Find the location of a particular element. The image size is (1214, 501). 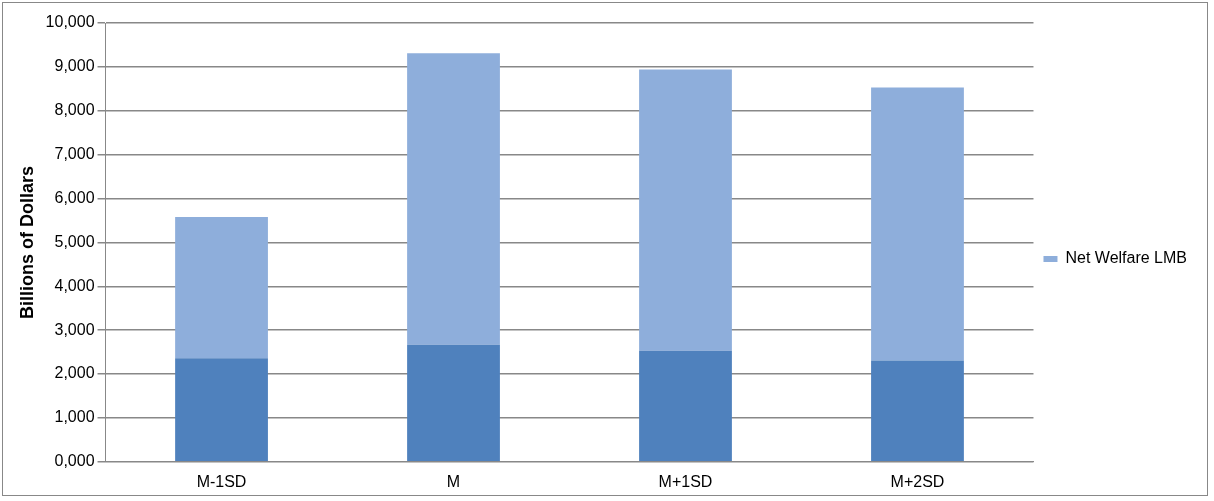

x-tick-label: M+2SD is located at coordinates (917, 481).